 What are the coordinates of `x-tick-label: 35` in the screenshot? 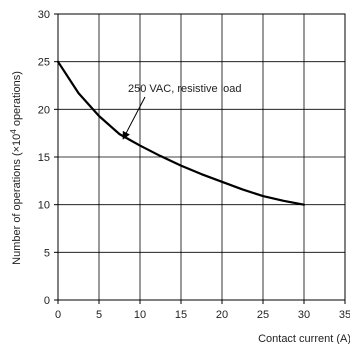 It's located at (344, 315).